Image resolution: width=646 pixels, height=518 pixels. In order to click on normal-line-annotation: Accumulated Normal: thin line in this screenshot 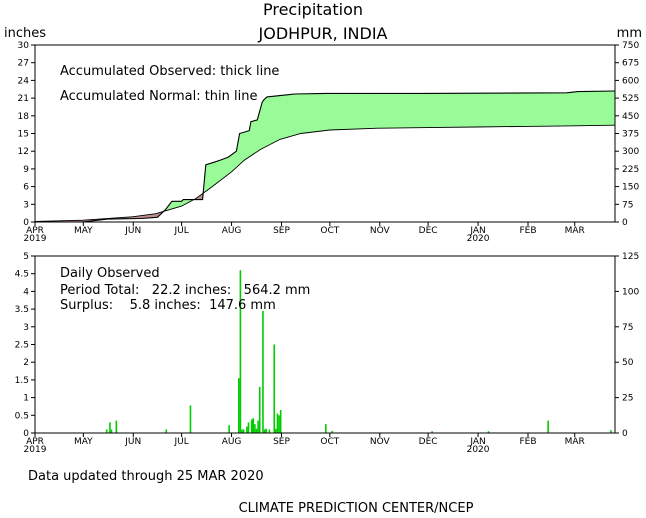, I will do `click(159, 96)`.